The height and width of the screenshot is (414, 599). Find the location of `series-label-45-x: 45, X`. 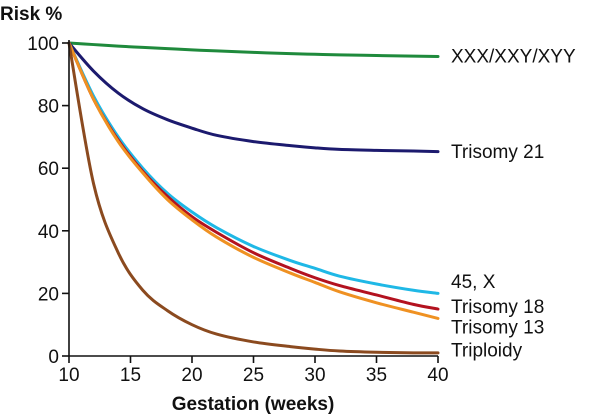

series-label-45-x: 45, X is located at coordinates (473, 282).